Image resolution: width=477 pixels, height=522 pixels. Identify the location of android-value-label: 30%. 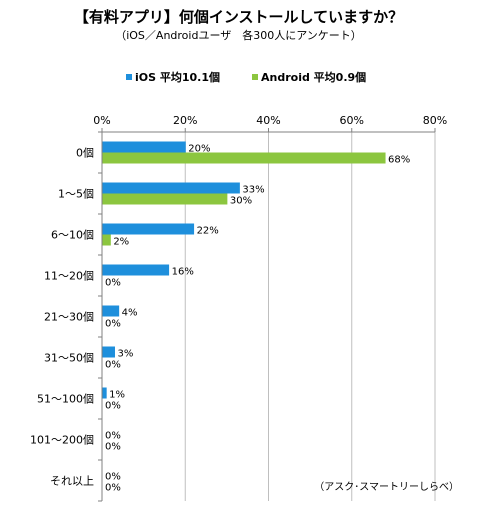
(241, 201).